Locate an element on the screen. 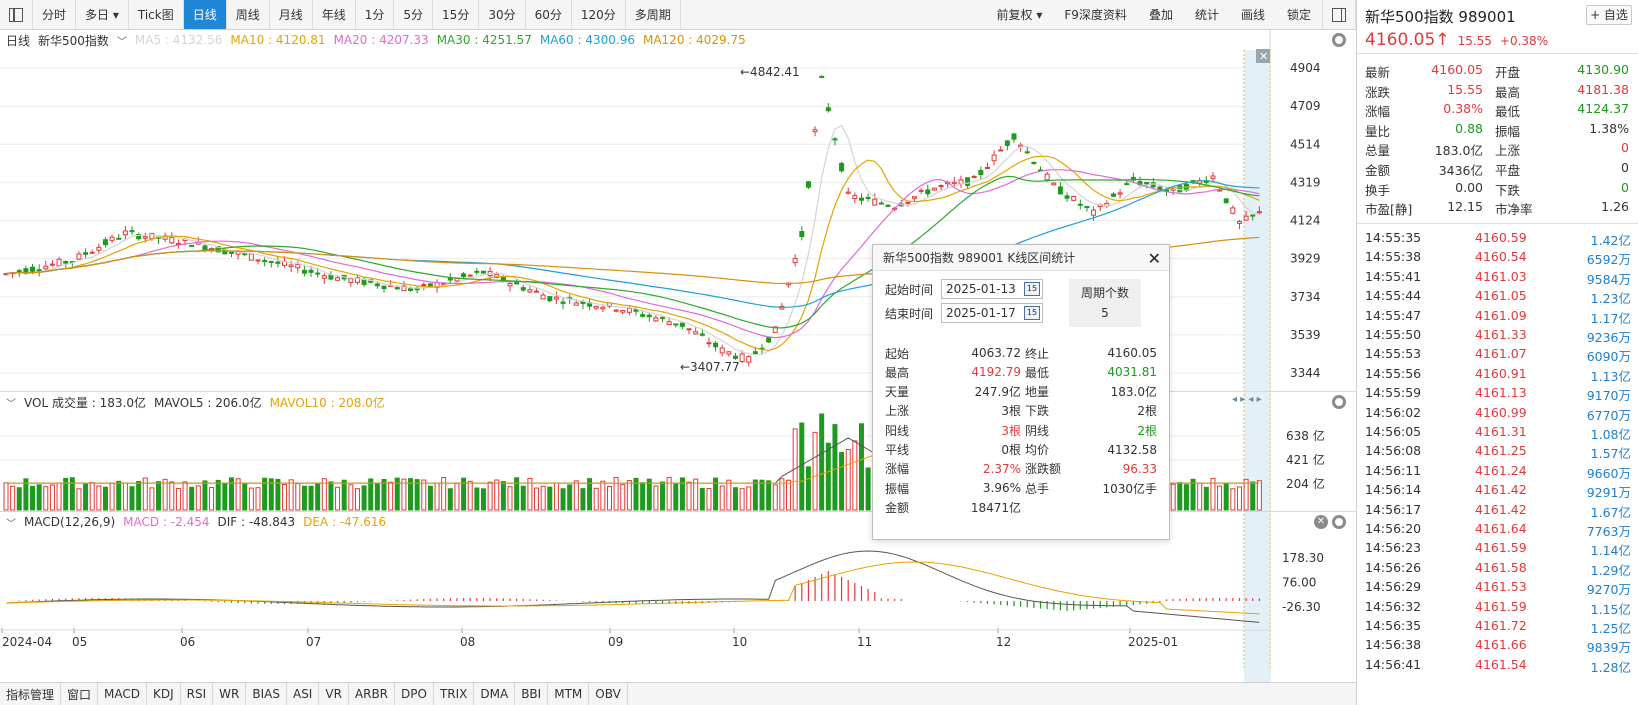  quote-cell: 涨幅 is located at coordinates (1378, 112).